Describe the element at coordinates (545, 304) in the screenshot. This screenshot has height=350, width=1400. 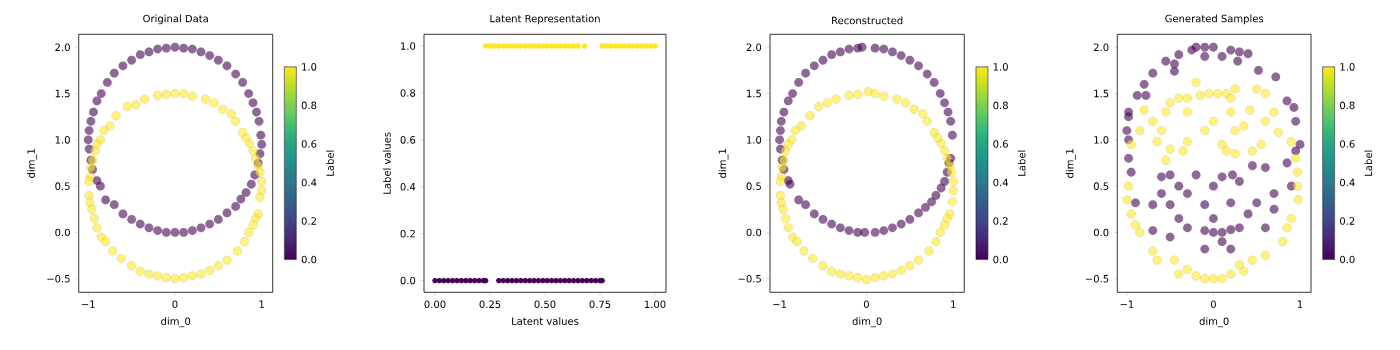
I see `x-tick-label: 0.50` at that location.